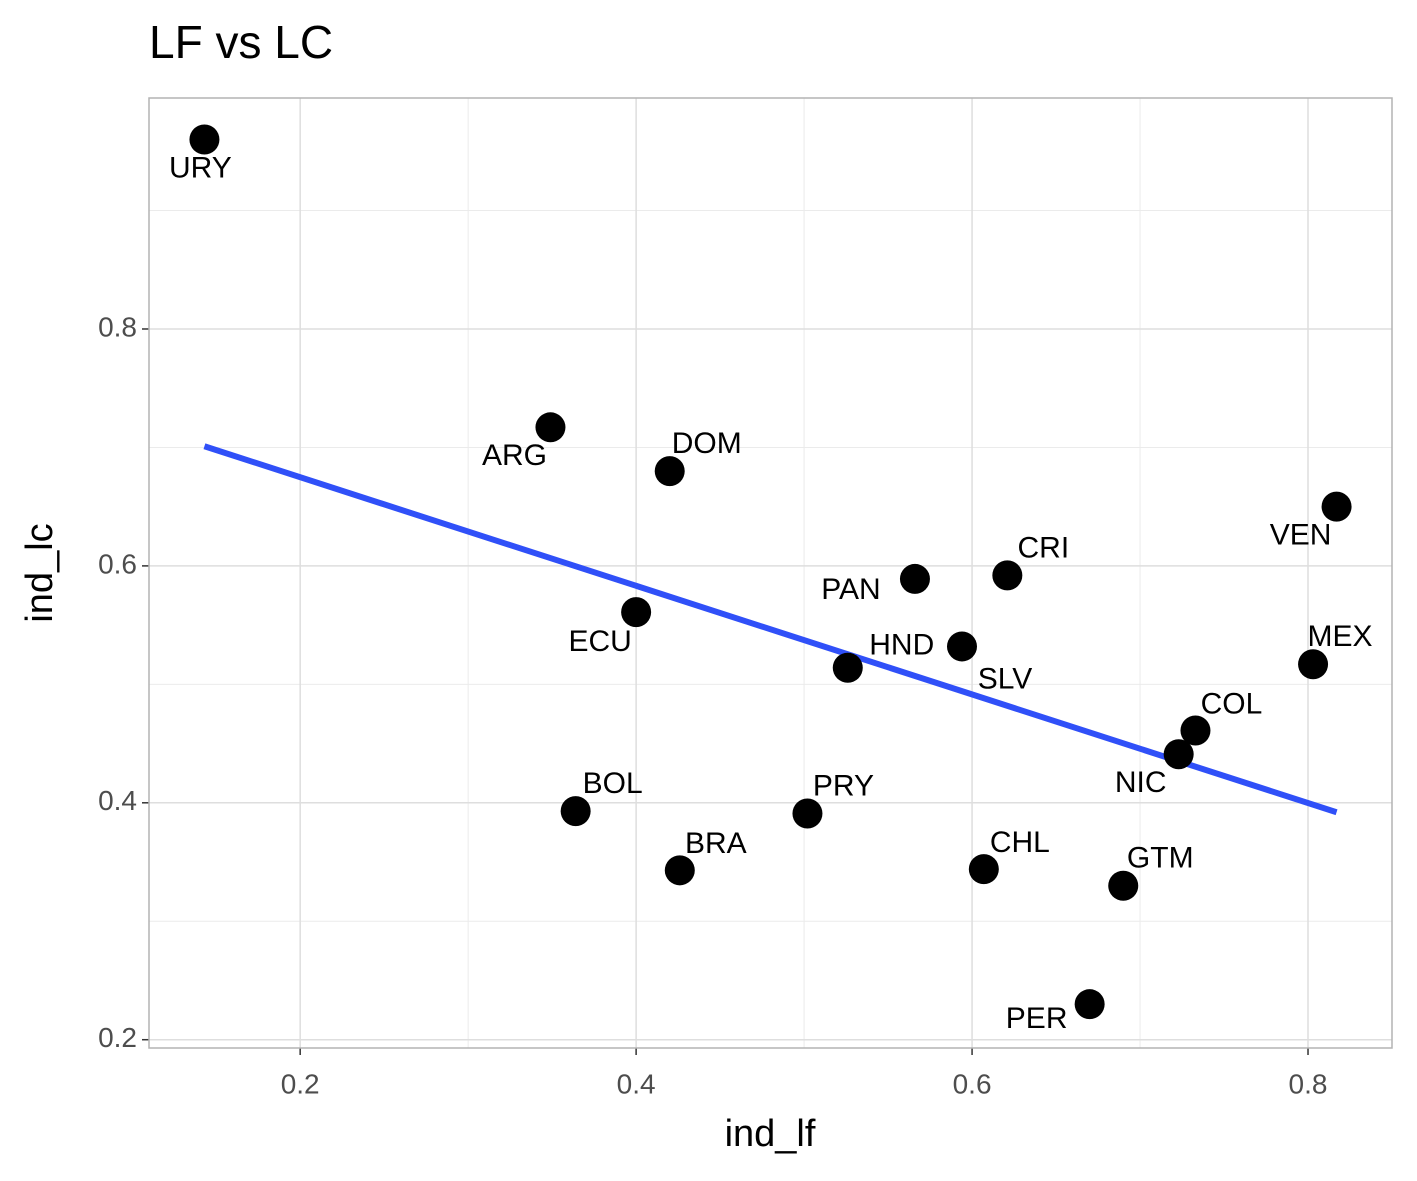 The height and width of the screenshot is (1181, 1417). What do you see at coordinates (300, 1083) in the screenshot?
I see `x-tick-label: 0.2` at bounding box center [300, 1083].